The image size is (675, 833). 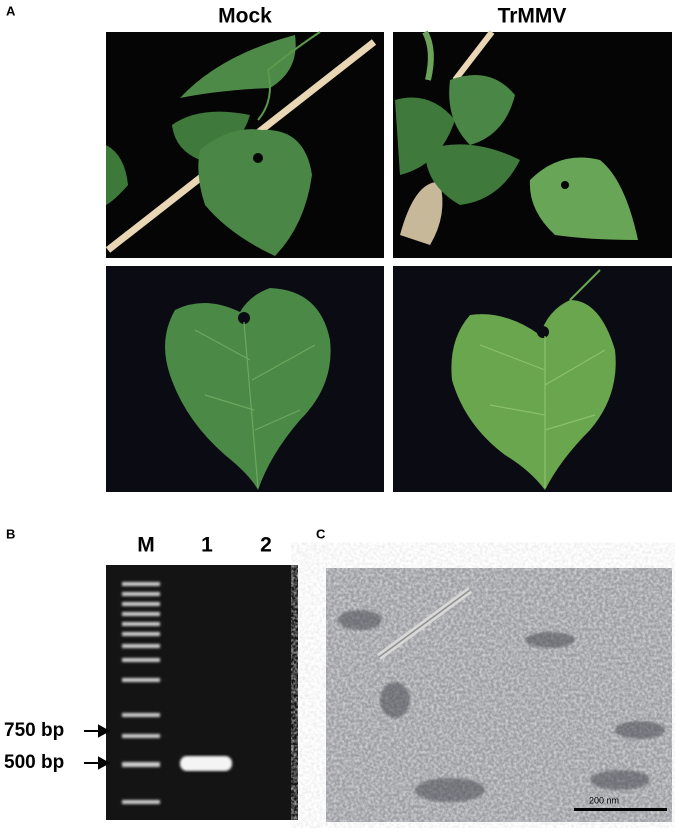 I want to click on marker-label: 500 bp, so click(x=34, y=762).